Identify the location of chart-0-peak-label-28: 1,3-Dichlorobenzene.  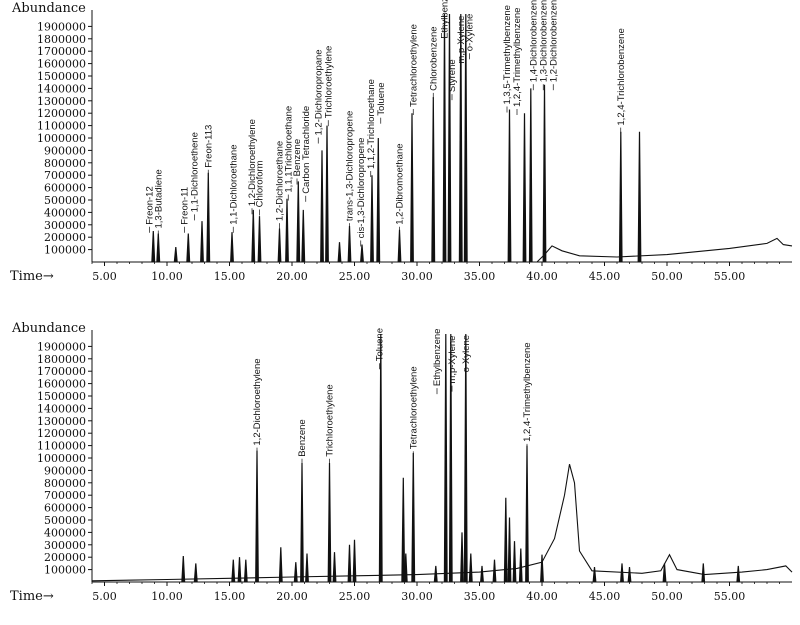
(543, 41).